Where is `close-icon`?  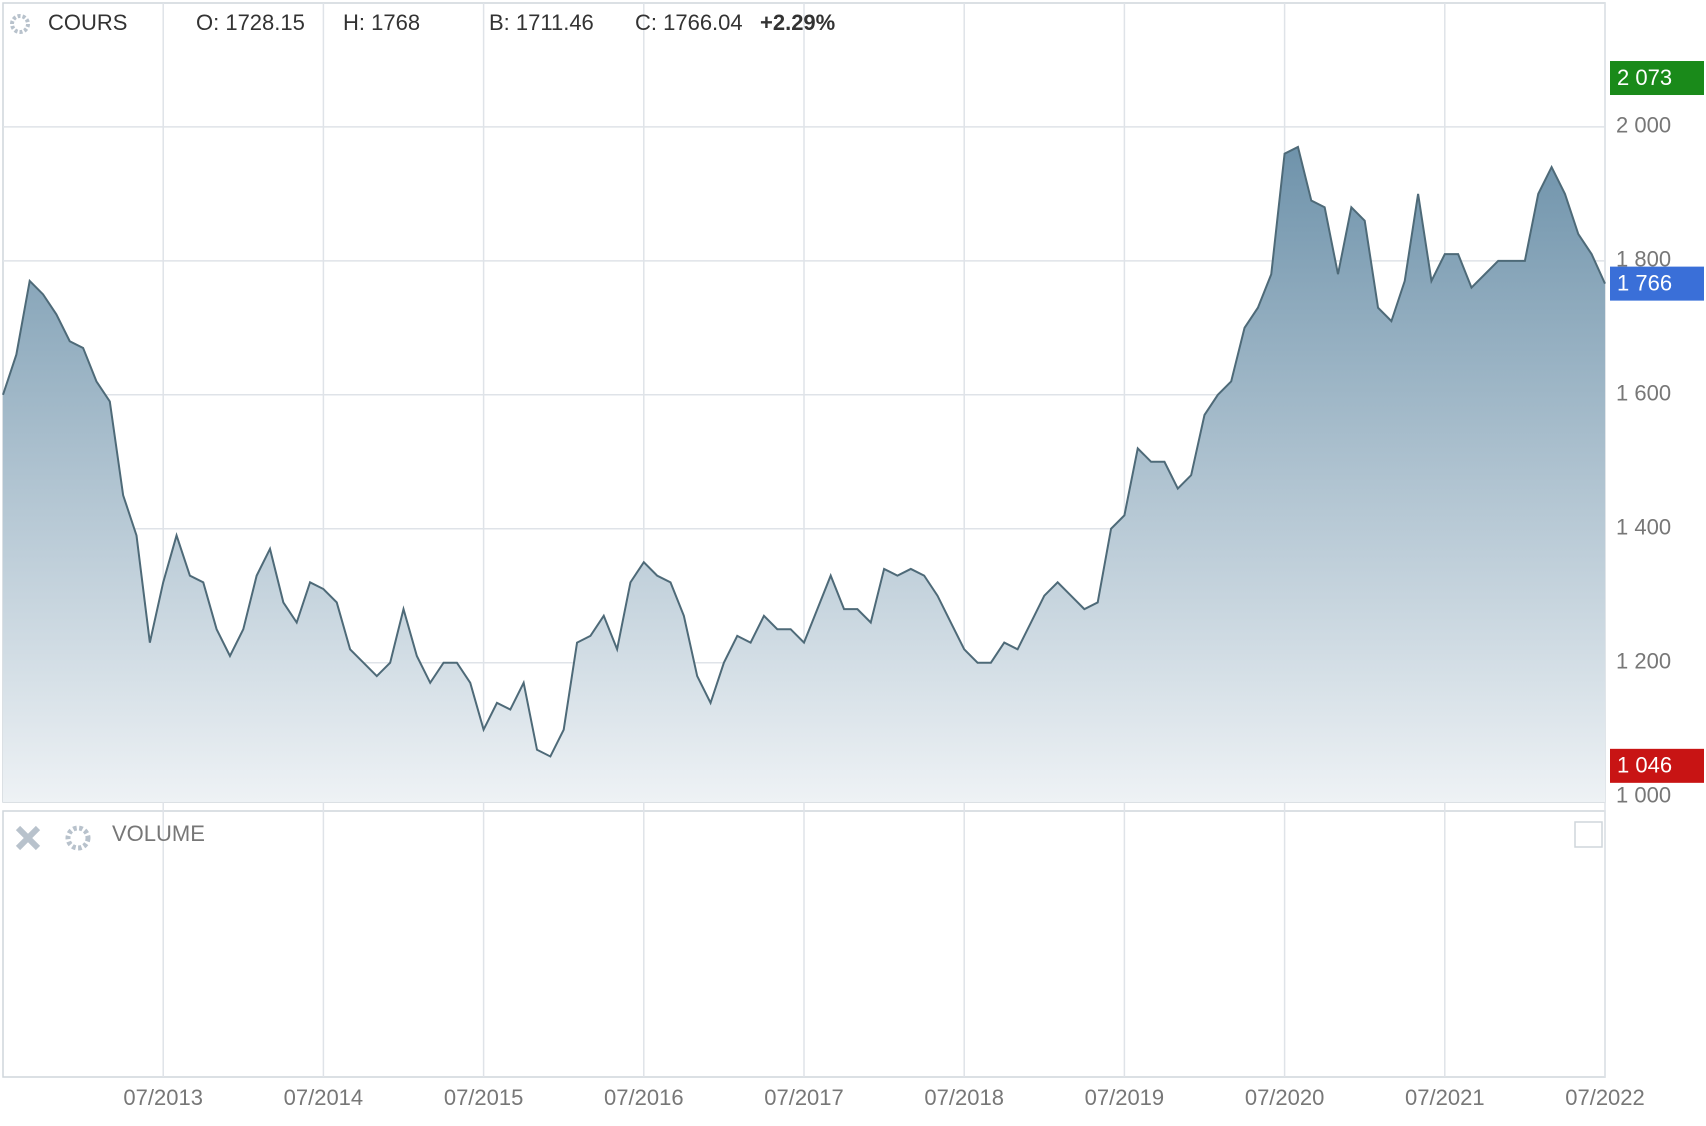 close-icon is located at coordinates (28, 838).